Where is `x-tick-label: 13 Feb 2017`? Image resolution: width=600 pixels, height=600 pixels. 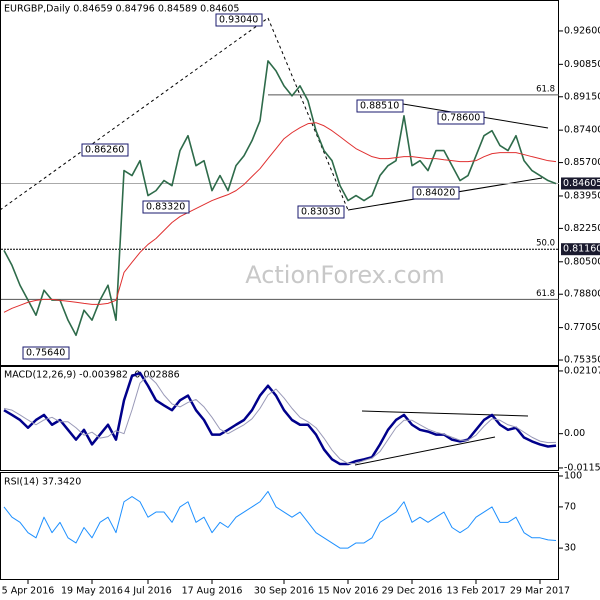
x-tick-label: 13 Feb 2017 is located at coordinates (475, 591).